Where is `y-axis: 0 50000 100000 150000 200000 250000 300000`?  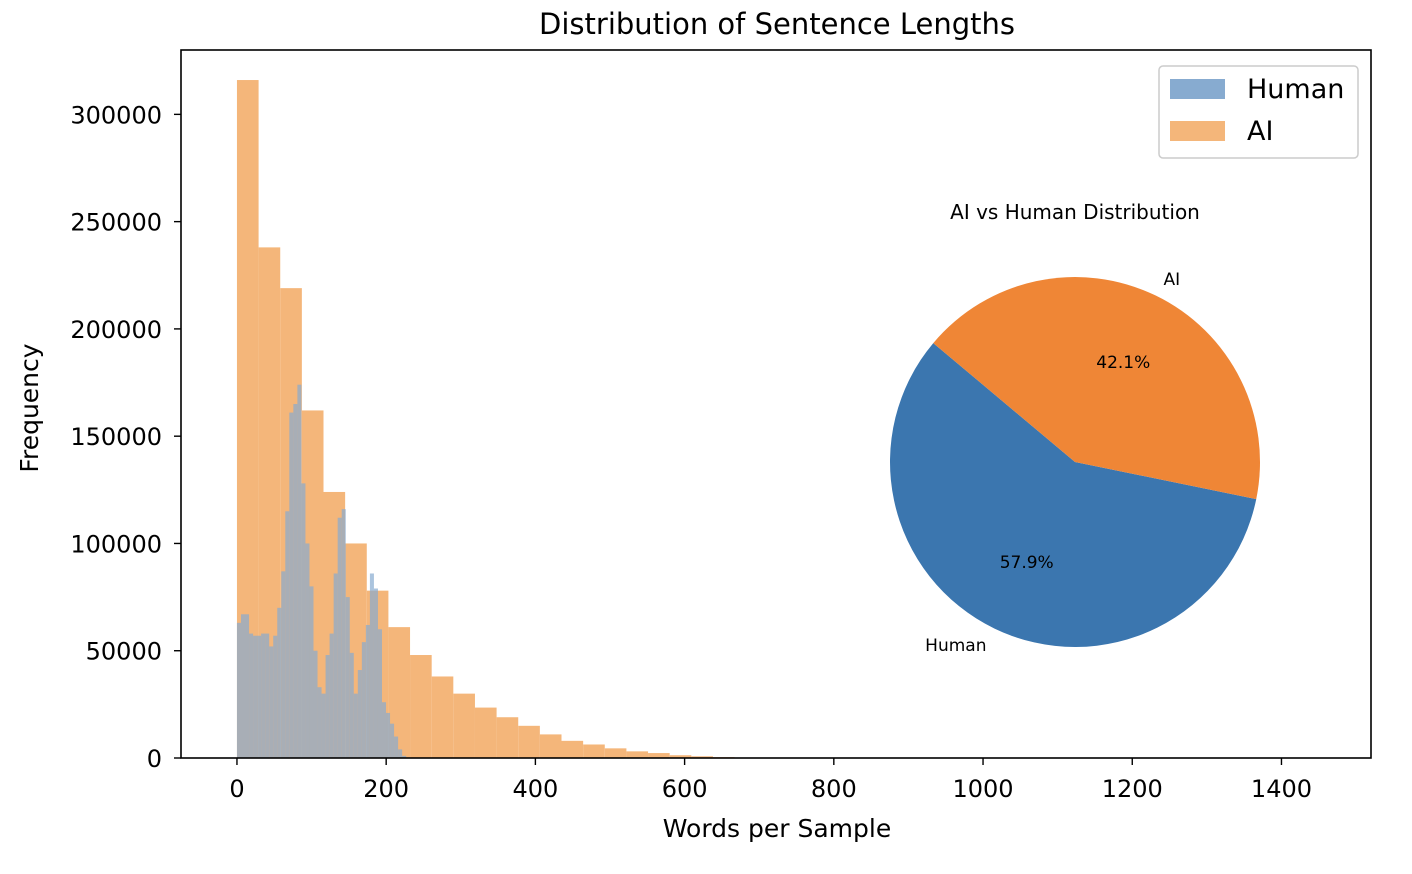 y-axis: 0 50000 100000 150000 200000 250000 300000 is located at coordinates (125, 437).